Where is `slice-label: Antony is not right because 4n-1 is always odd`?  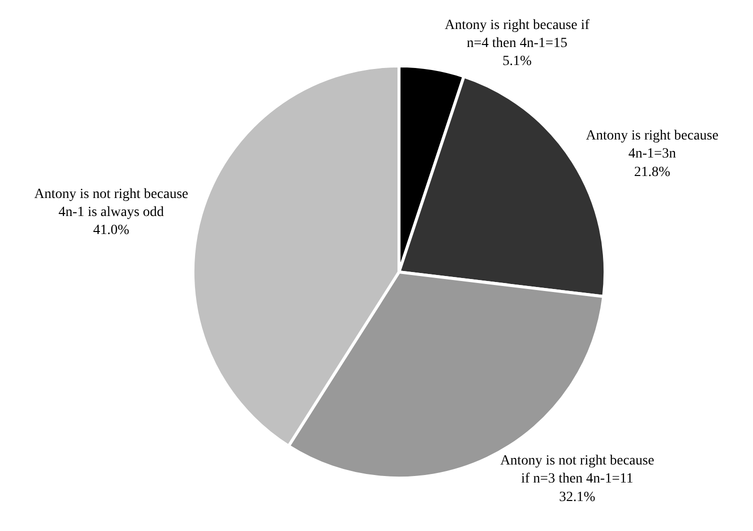 slice-label: Antony is not right because 4n-1 is always odd is located at coordinates (111, 203).